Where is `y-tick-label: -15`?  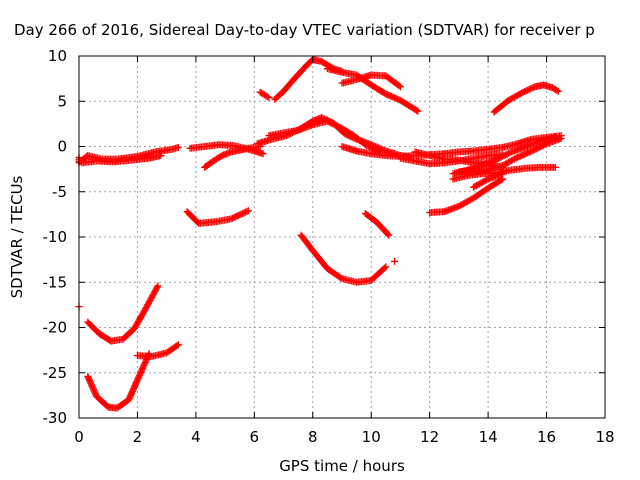
y-tick-label: -15 is located at coordinates (55, 282).